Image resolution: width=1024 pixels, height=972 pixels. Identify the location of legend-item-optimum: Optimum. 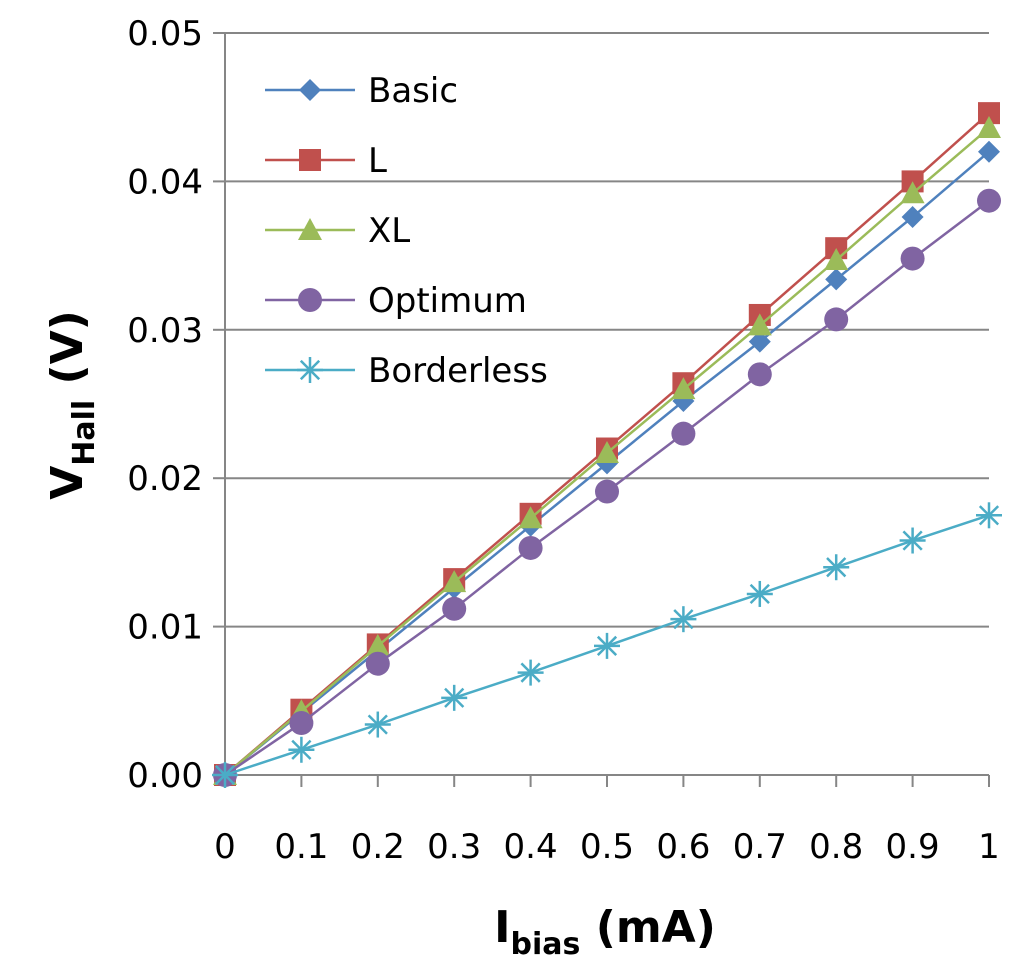
(396, 301).